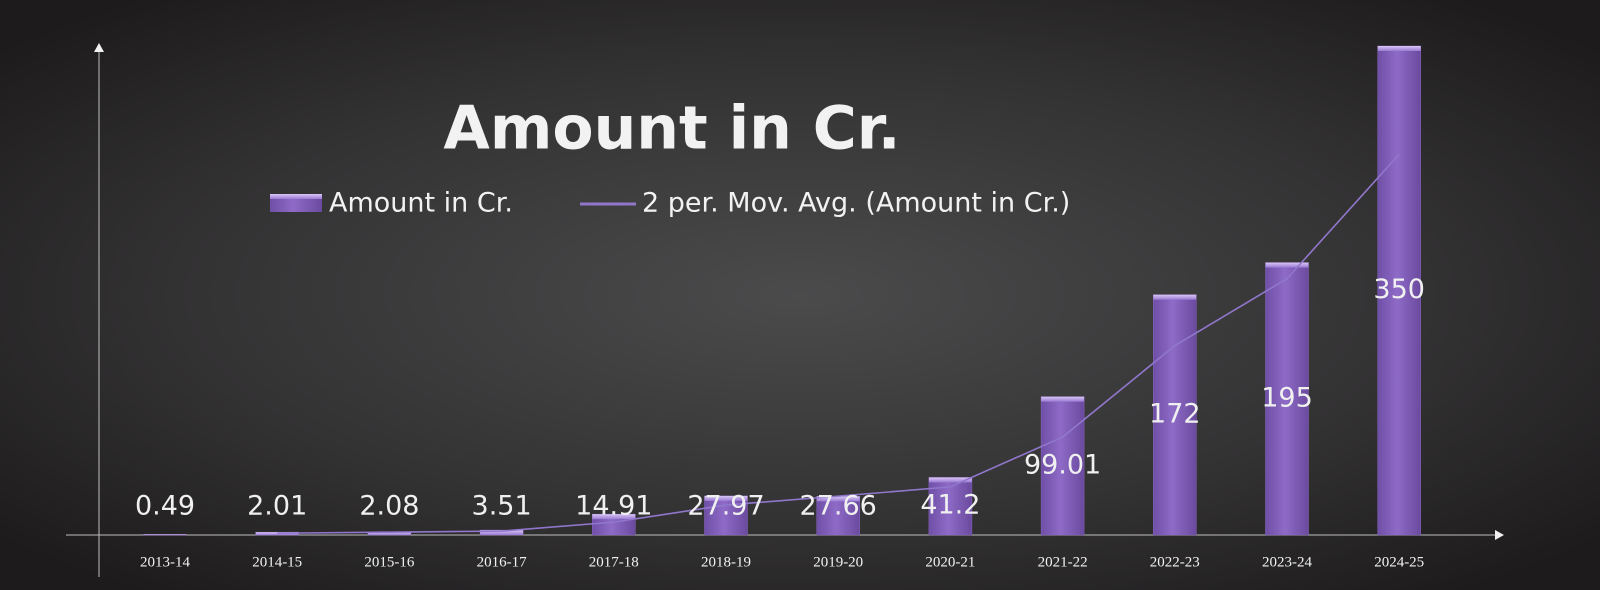  Describe the element at coordinates (389, 562) in the screenshot. I see `x-tick-label: 2015-16` at that location.